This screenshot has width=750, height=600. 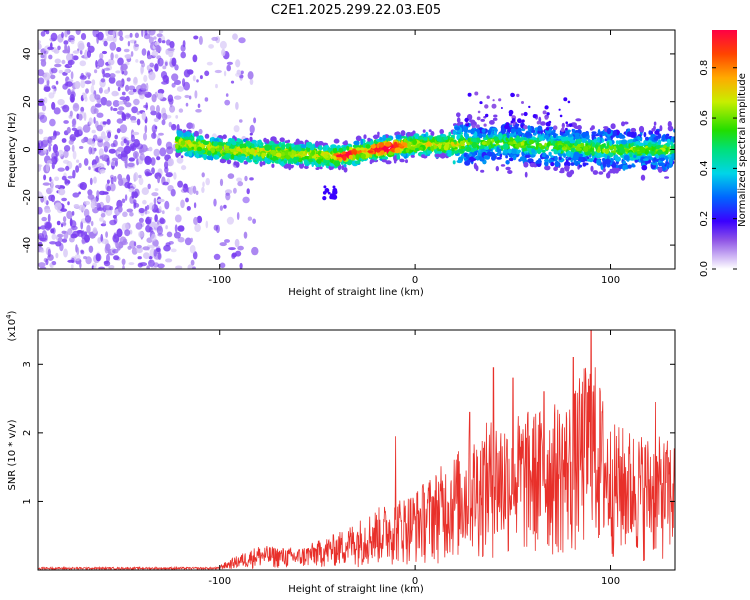 I want to click on snr-x-tick-label: 100, so click(x=610, y=581).